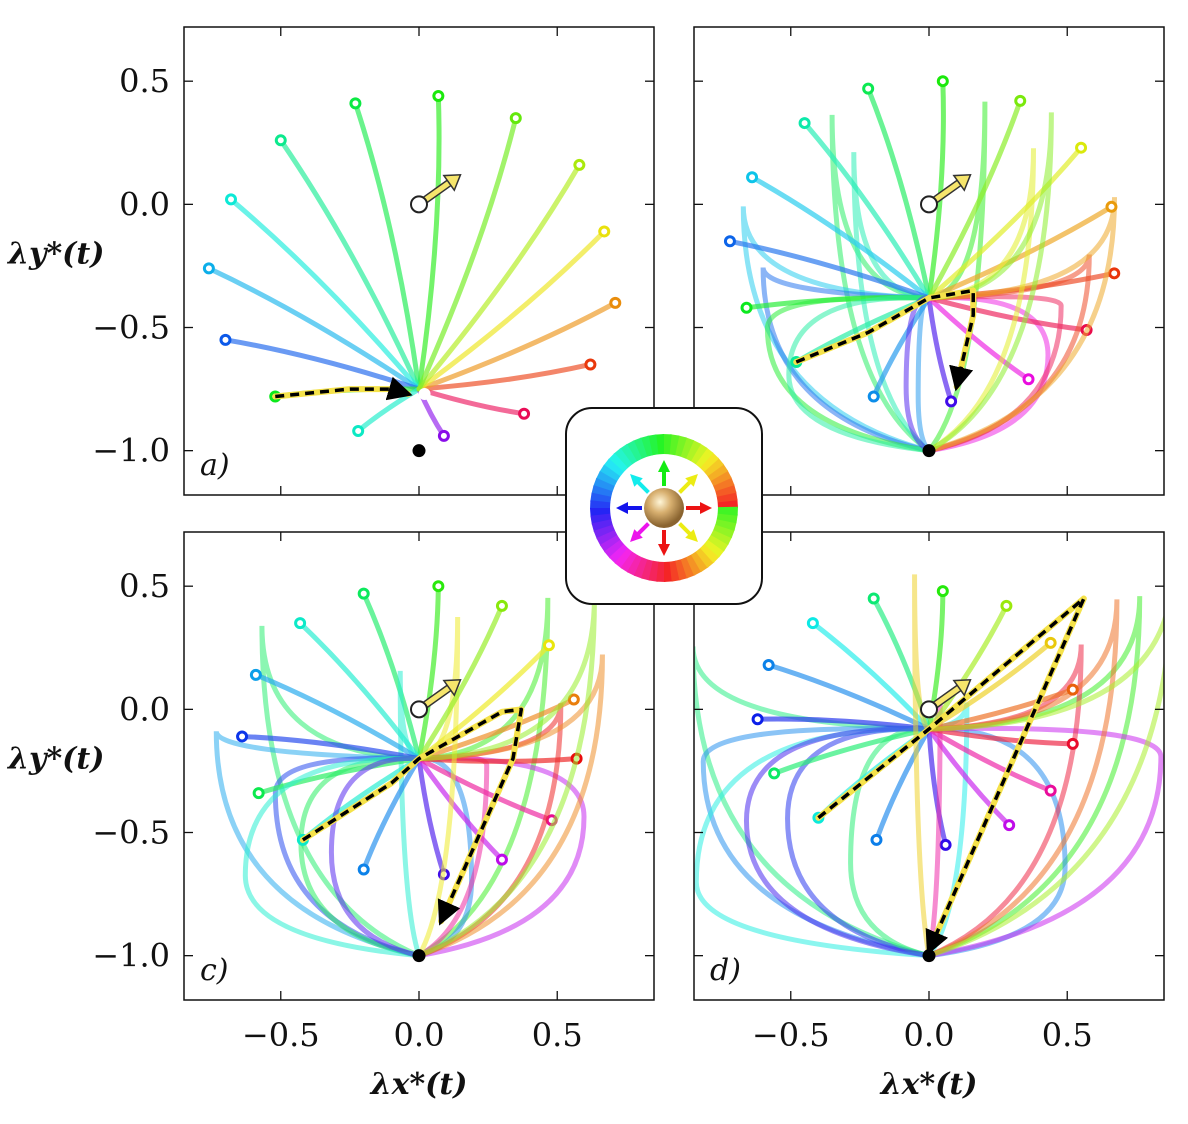 This screenshot has height=1124, width=1188. What do you see at coordinates (214, 970) in the screenshot?
I see `panel-label: c)` at bounding box center [214, 970].